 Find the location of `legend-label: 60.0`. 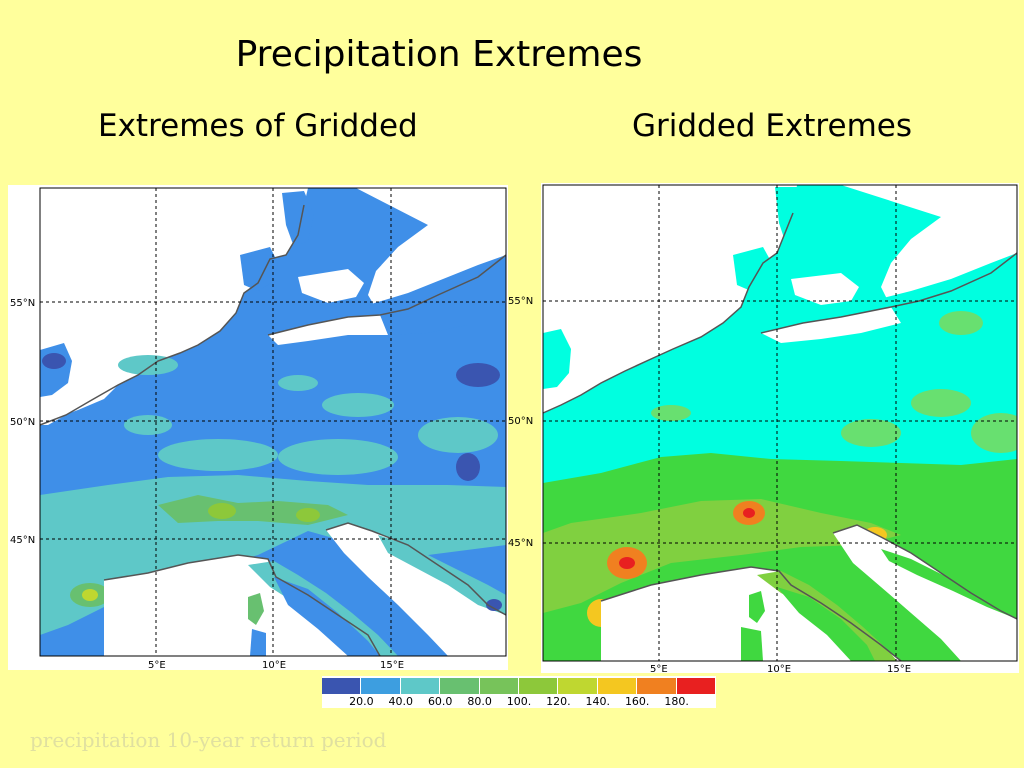

legend-label: 60.0 is located at coordinates (440, 701).